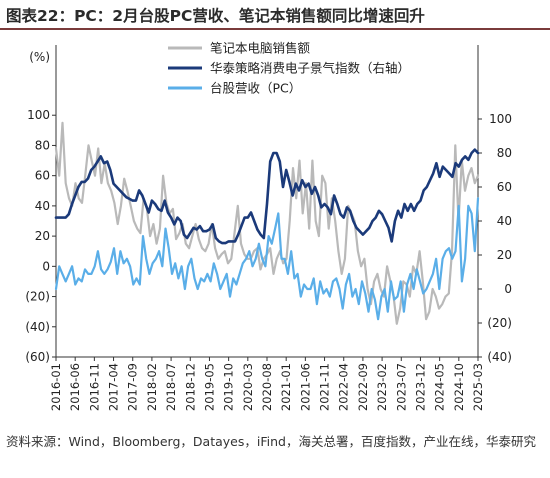 The image size is (550, 478). I want to click on x-tick-label: 2016-06, so click(75, 387).